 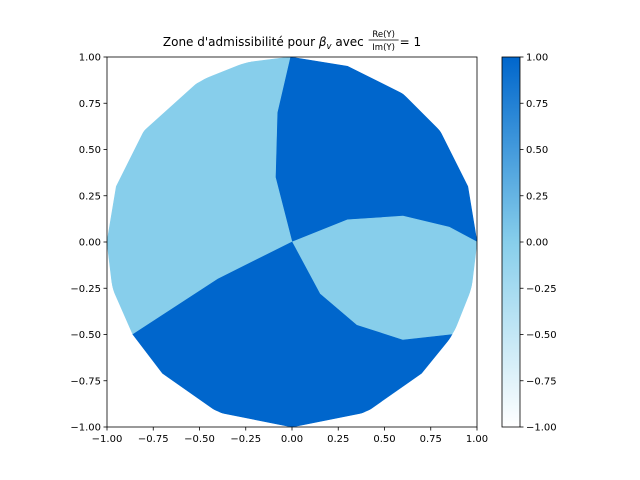 I want to click on colorbar-tick-label: 0.50, so click(x=537, y=150).